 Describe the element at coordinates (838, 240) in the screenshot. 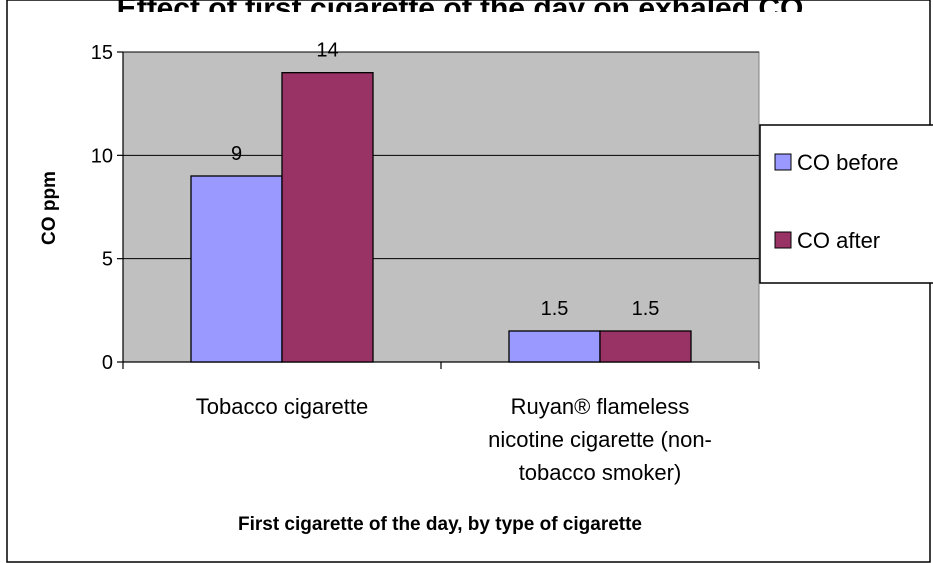

I see `legend-label: CO after` at that location.